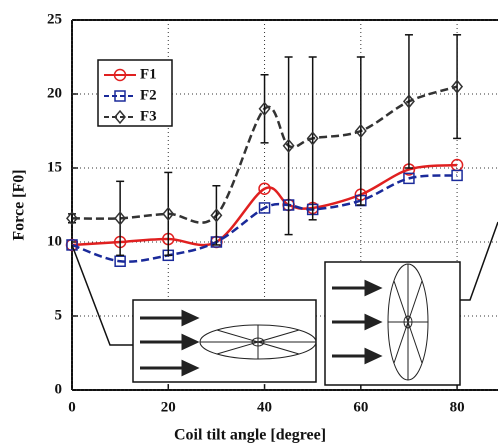  Describe the element at coordinates (457, 407) in the screenshot. I see `x-tick-label: 80` at that location.